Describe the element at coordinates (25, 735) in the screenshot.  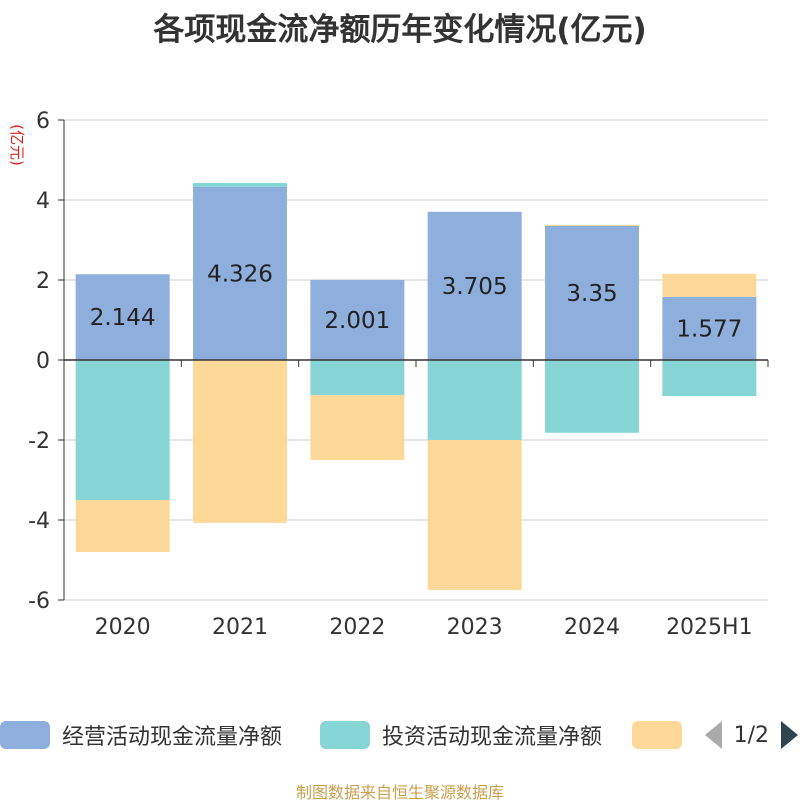
I see `legend-swatch-operating` at that location.